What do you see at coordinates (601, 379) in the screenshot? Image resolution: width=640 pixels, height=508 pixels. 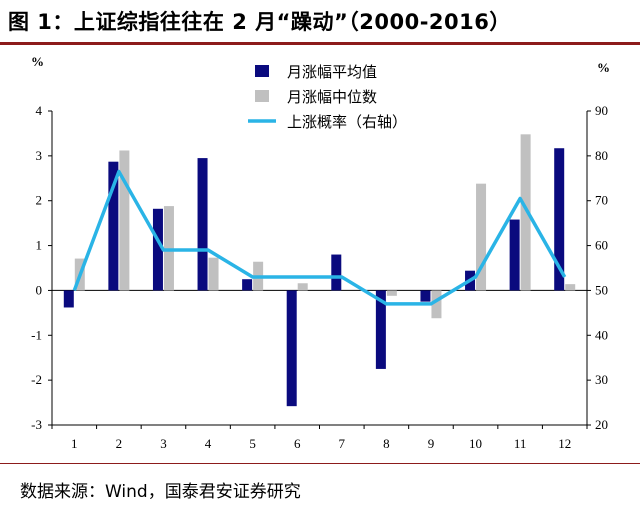 I see `right-tick-label: 30` at bounding box center [601, 379].